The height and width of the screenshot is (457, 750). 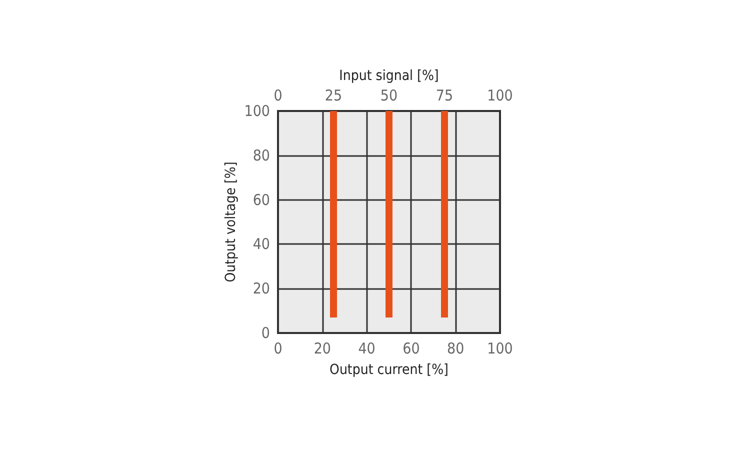 I want to click on x-tick-label: 60, so click(x=411, y=349).